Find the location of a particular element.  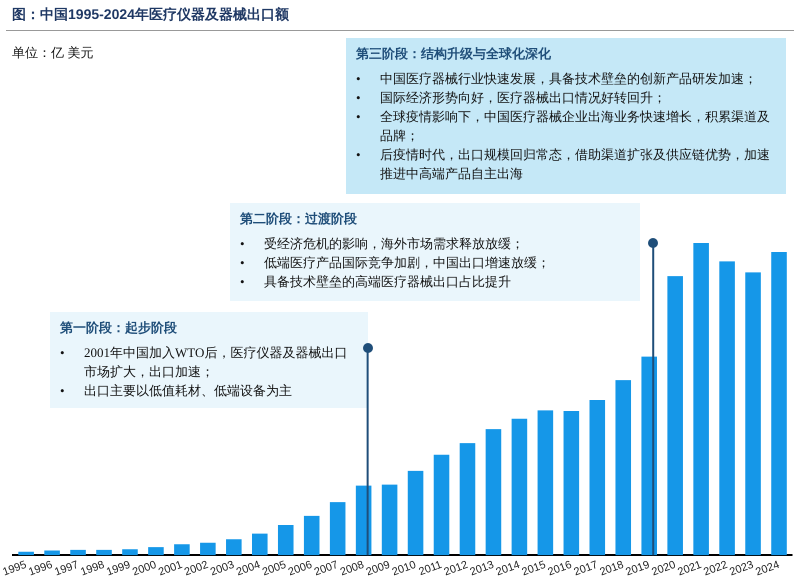

text-box: 第三阶段：结构升级与全球化深化 • 中国医疗器械行业快速发展，具备技术壁垒的创新产品研发加速； • 国际经济形势向好，医疗器械出口情况好转回升； • 全球疫情影响下，中国医疗器械企业出海业务快速增长，积累渠道及品牌； • 后疫情时代，出口规模回归常态，借助渠道扩张及供应链优势，加速推进中高端产品自主出海 is located at coordinates (566, 116).